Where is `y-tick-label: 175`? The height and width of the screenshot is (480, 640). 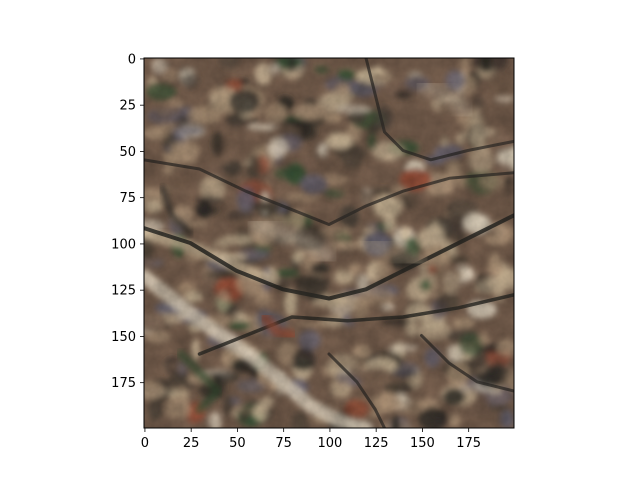 y-tick-label: 175 is located at coordinates (123, 383).